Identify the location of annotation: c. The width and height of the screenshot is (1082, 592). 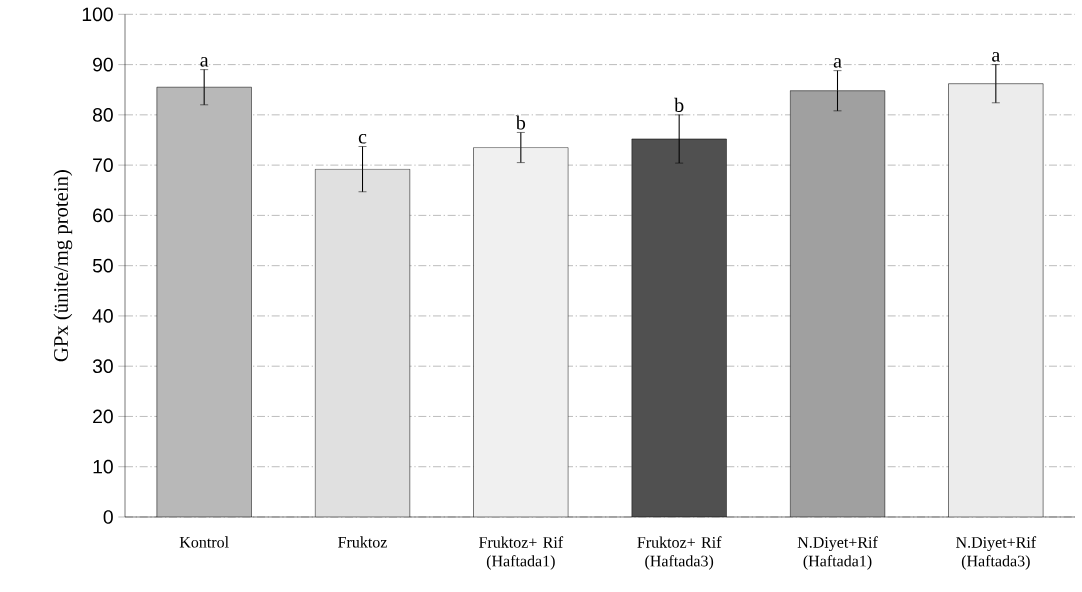
(362, 138).